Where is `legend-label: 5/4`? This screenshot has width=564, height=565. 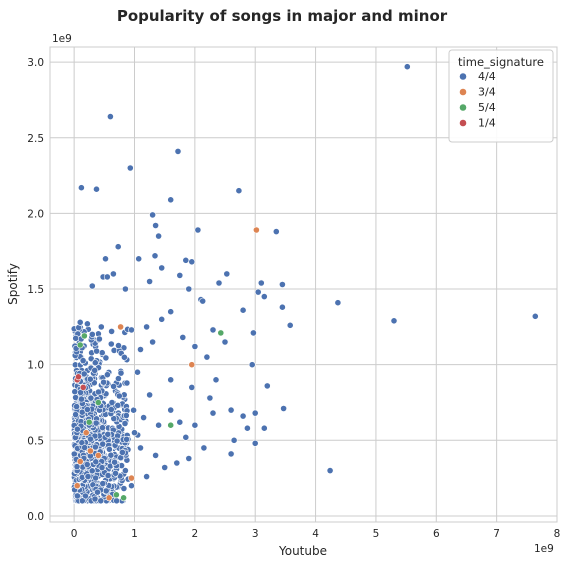
legend-label: 5/4 is located at coordinates (487, 107).